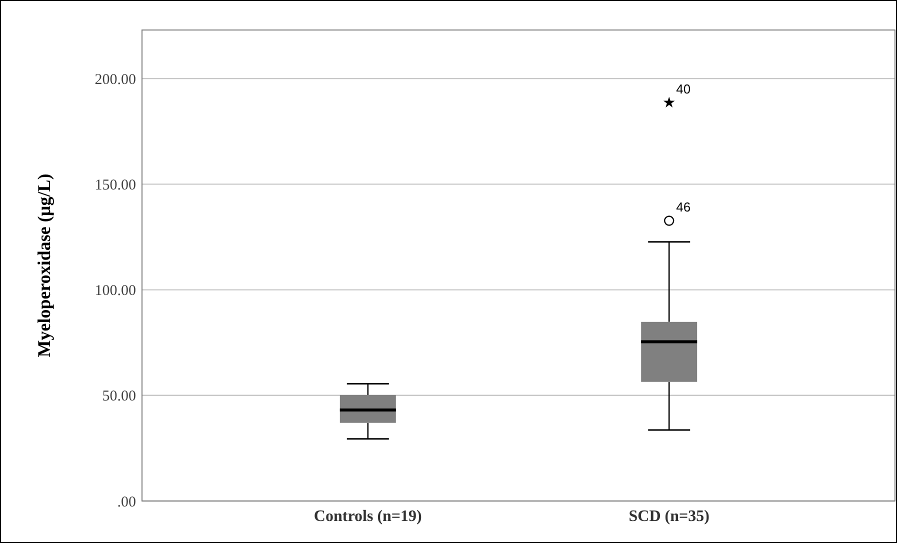 Image resolution: width=897 pixels, height=543 pixels. What do you see at coordinates (115, 291) in the screenshot?
I see `y-tick-label: 100.00` at bounding box center [115, 291].